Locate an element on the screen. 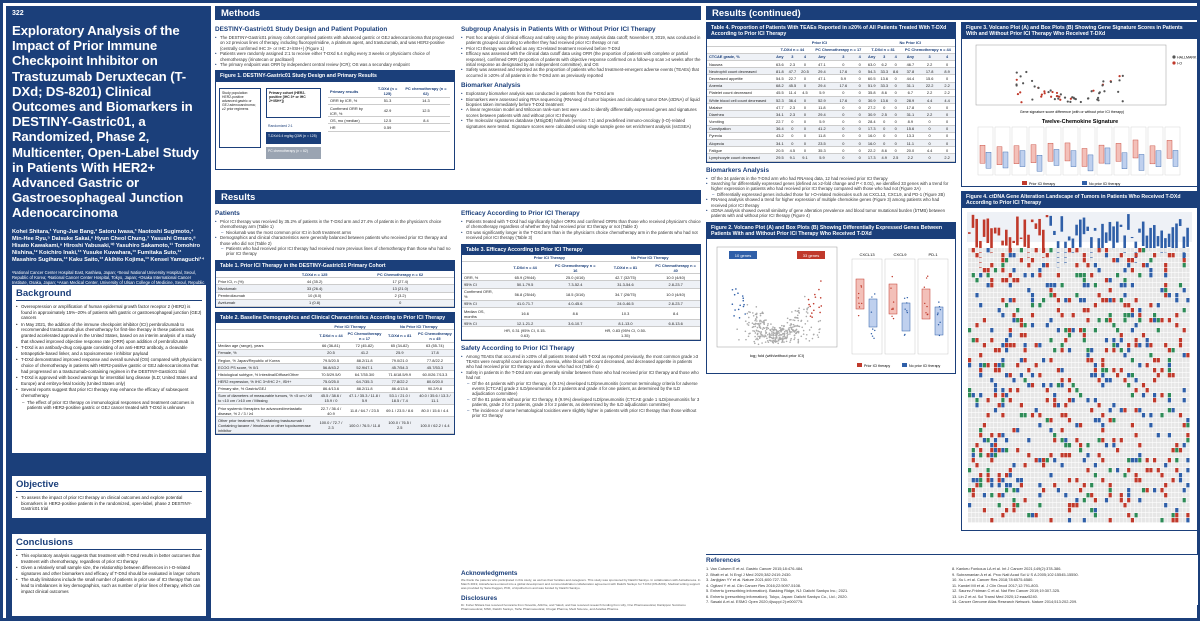  table-cell: Fatigue is located at coordinates (740, 150).